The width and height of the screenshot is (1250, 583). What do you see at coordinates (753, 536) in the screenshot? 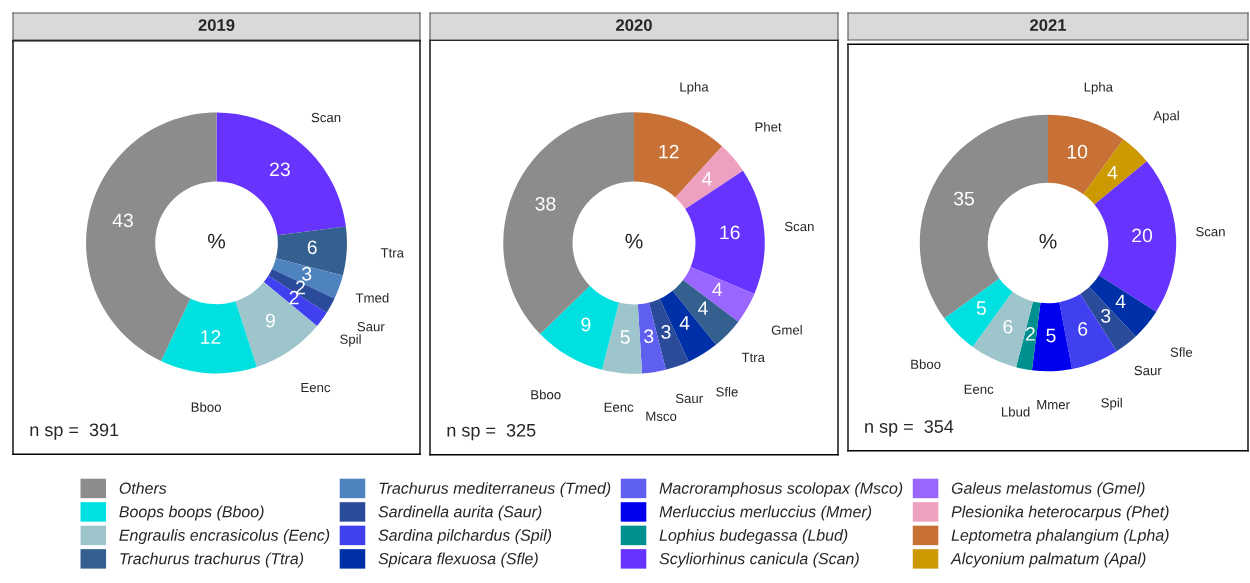
I see `legend-label: Lophius budegassa (Lbud)` at bounding box center [753, 536].